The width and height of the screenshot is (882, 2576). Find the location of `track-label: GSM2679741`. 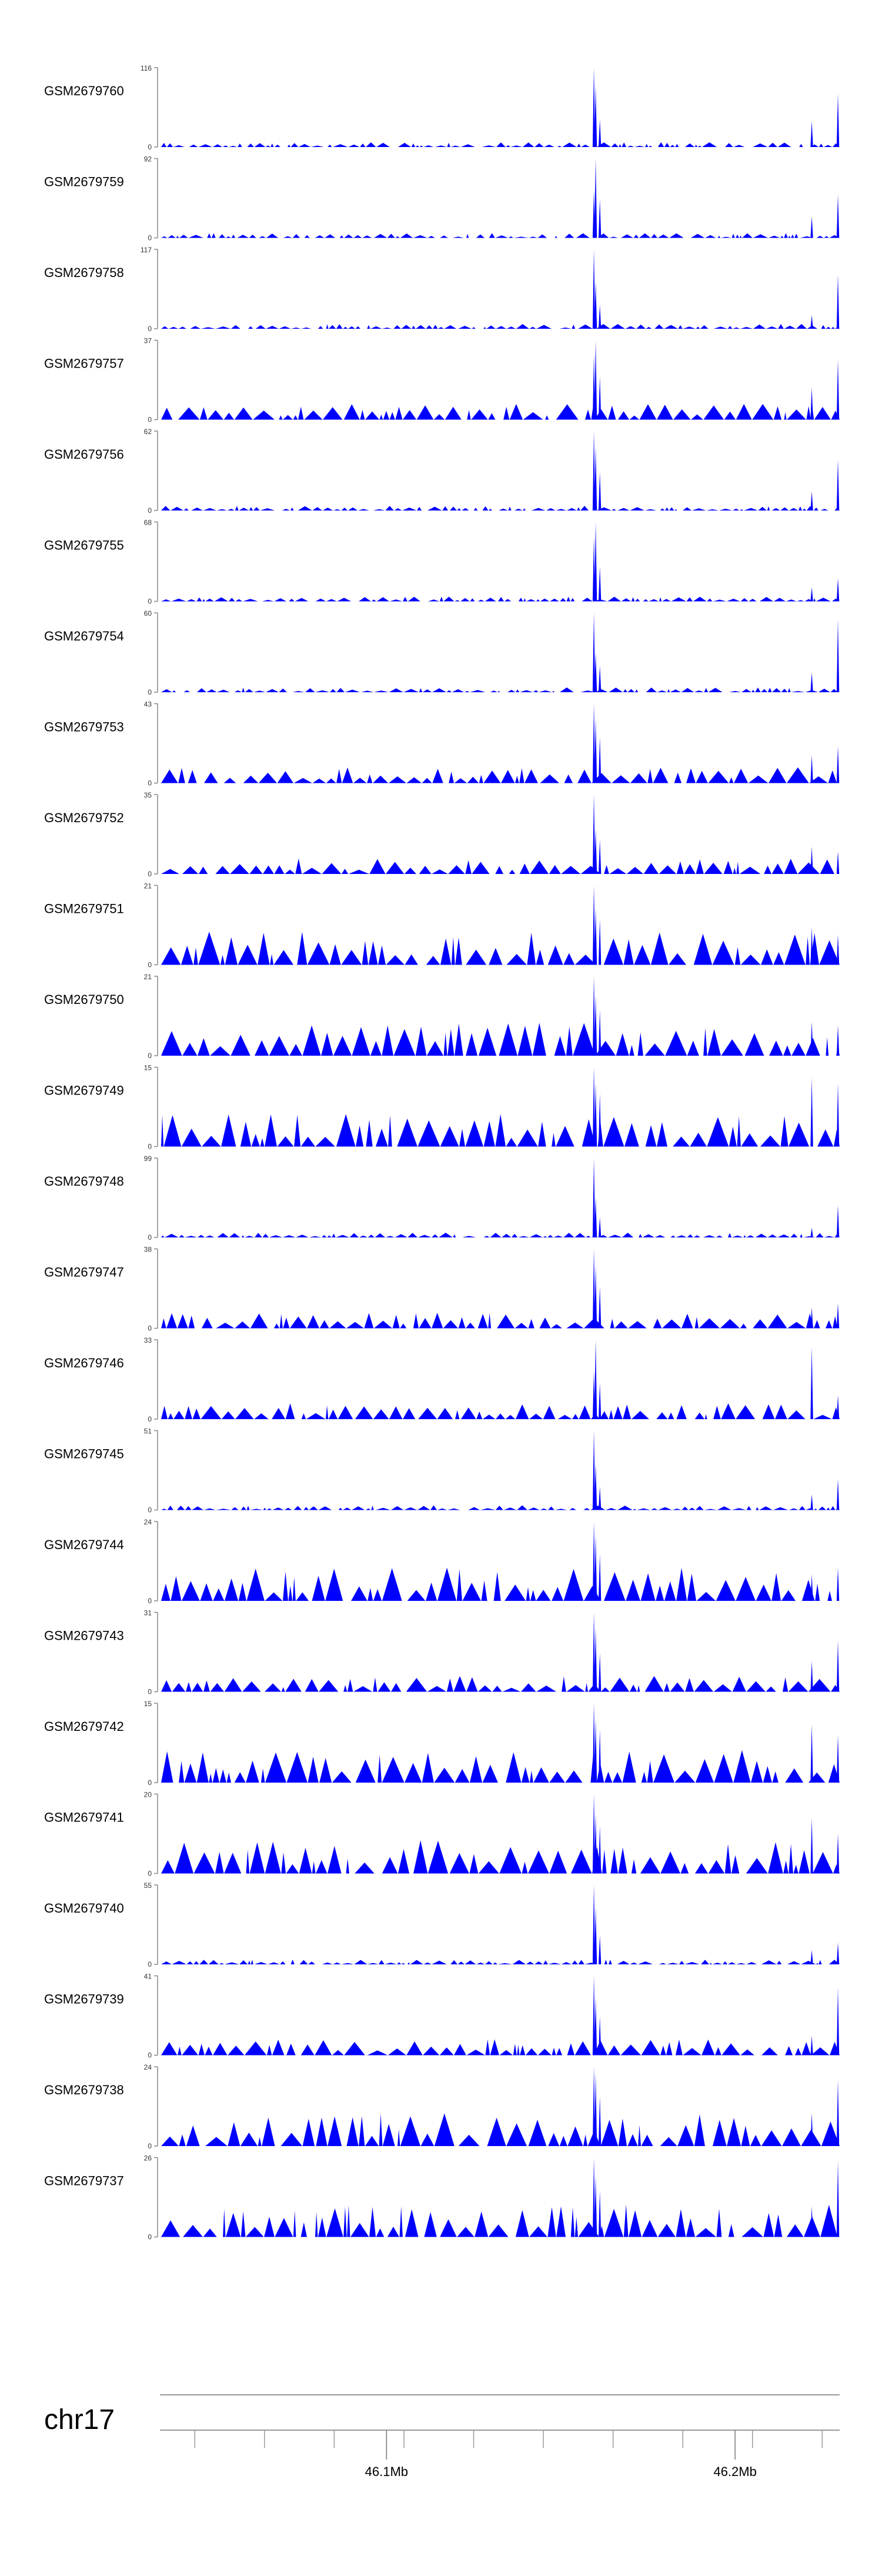

track-label: GSM2679741 is located at coordinates (84, 1817).